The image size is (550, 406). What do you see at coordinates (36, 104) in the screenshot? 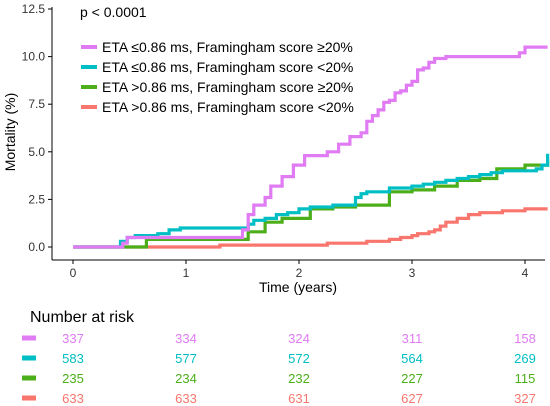
I see `y-tick-label: 7.5` at bounding box center [36, 104].